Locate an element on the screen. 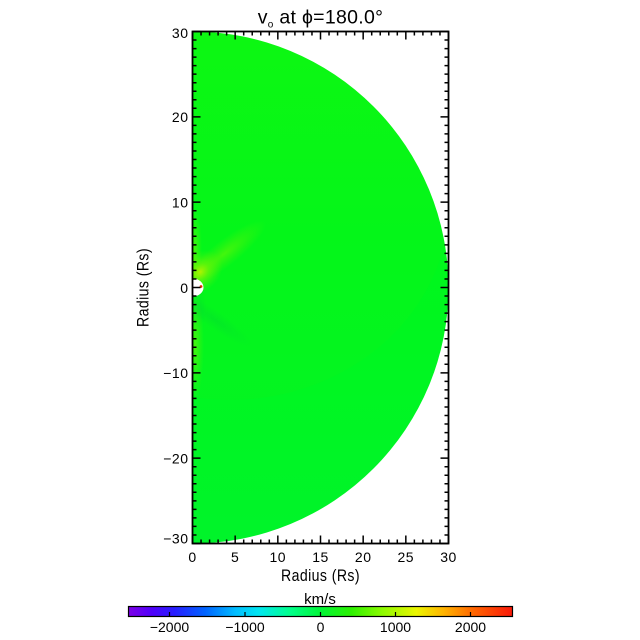 The image size is (640, 640). svg-text: −20 is located at coordinates (175, 459).